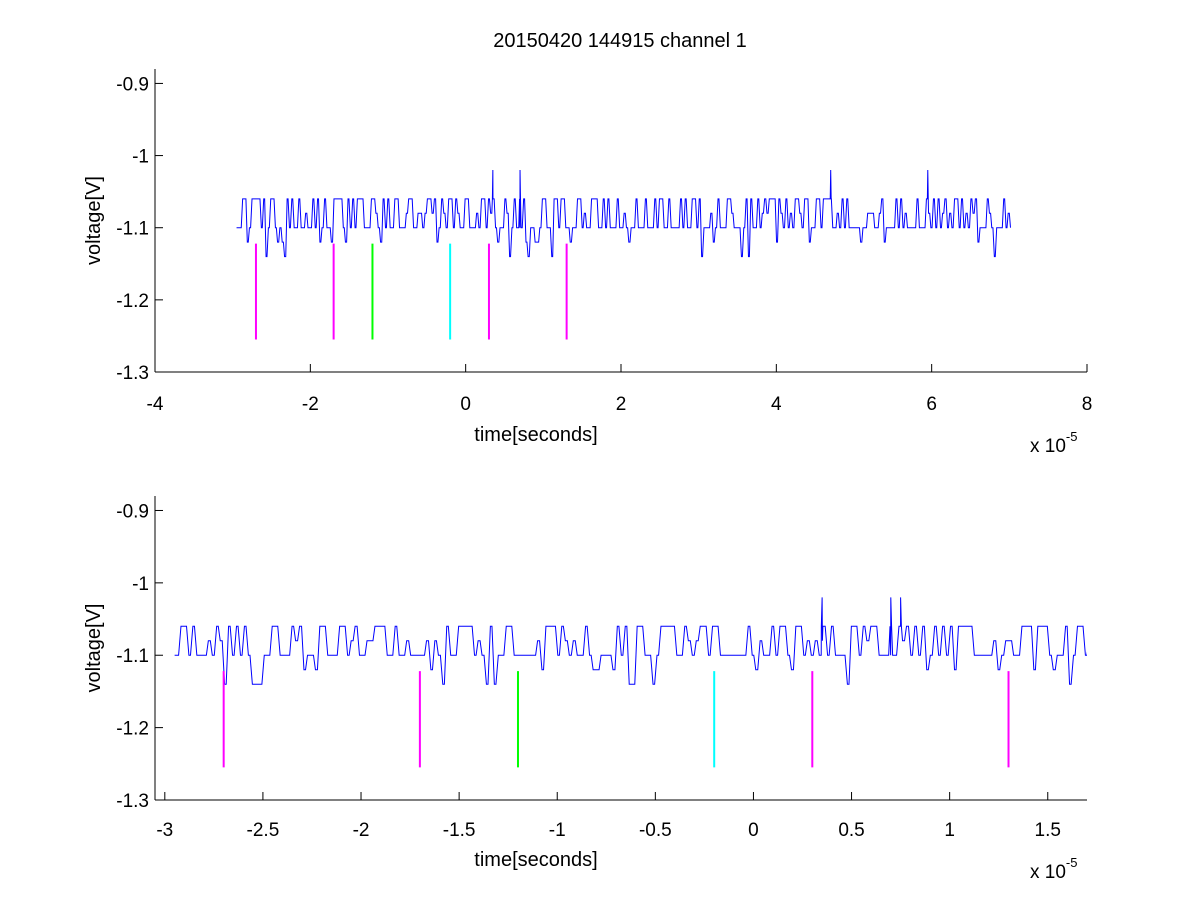 The height and width of the screenshot is (901, 1200). I want to click on x-tick-label: 4, so click(776, 404).